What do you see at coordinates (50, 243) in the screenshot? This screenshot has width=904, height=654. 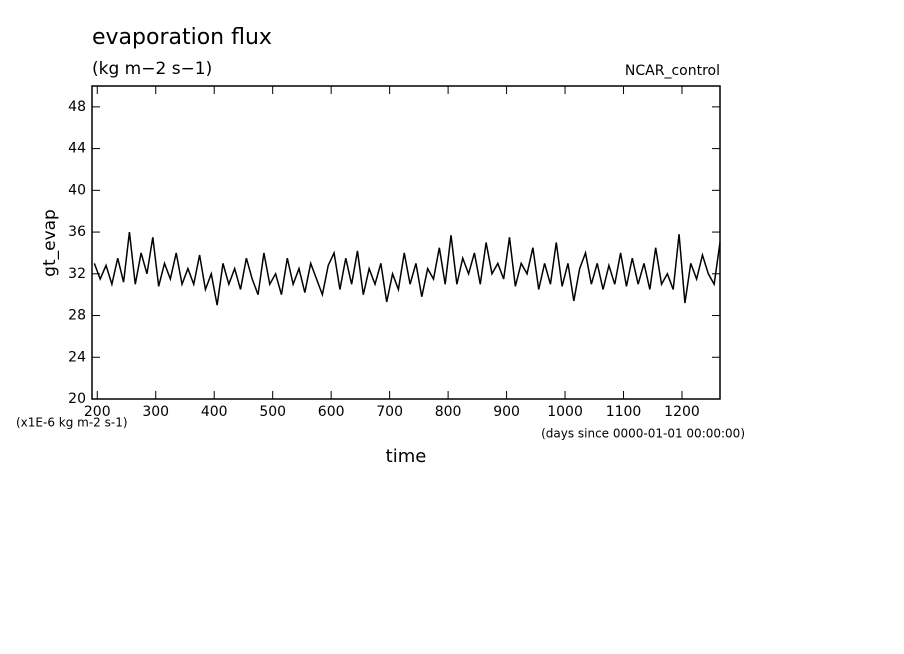 I see `y-axis-label: gt_evap` at bounding box center [50, 243].